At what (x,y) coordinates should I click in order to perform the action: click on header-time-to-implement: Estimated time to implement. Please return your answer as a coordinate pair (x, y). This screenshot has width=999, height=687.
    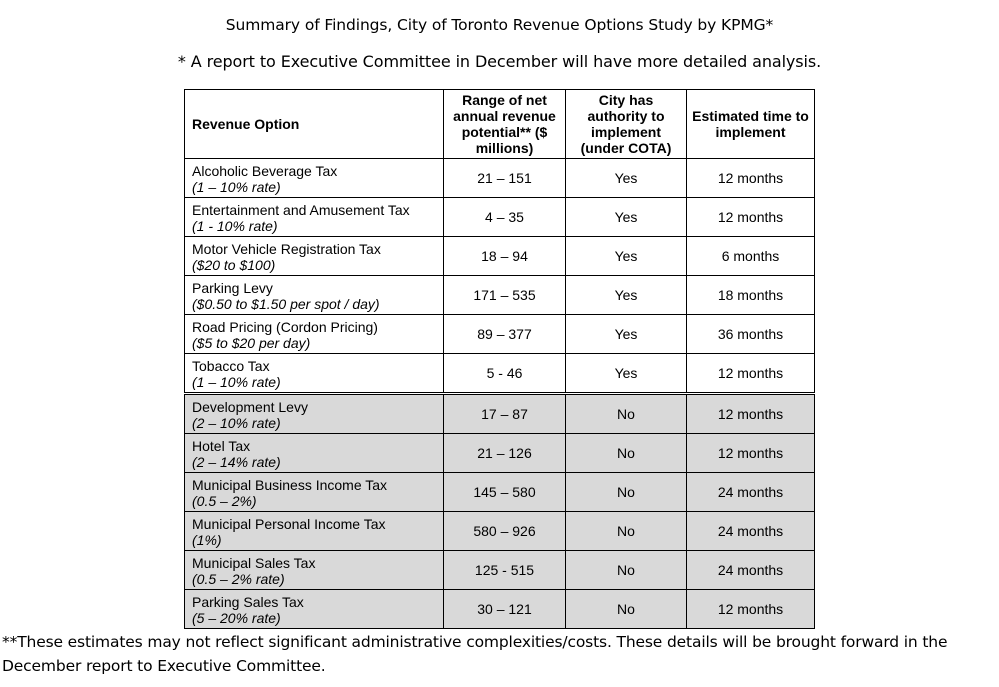
    Looking at the image, I should click on (750, 124).